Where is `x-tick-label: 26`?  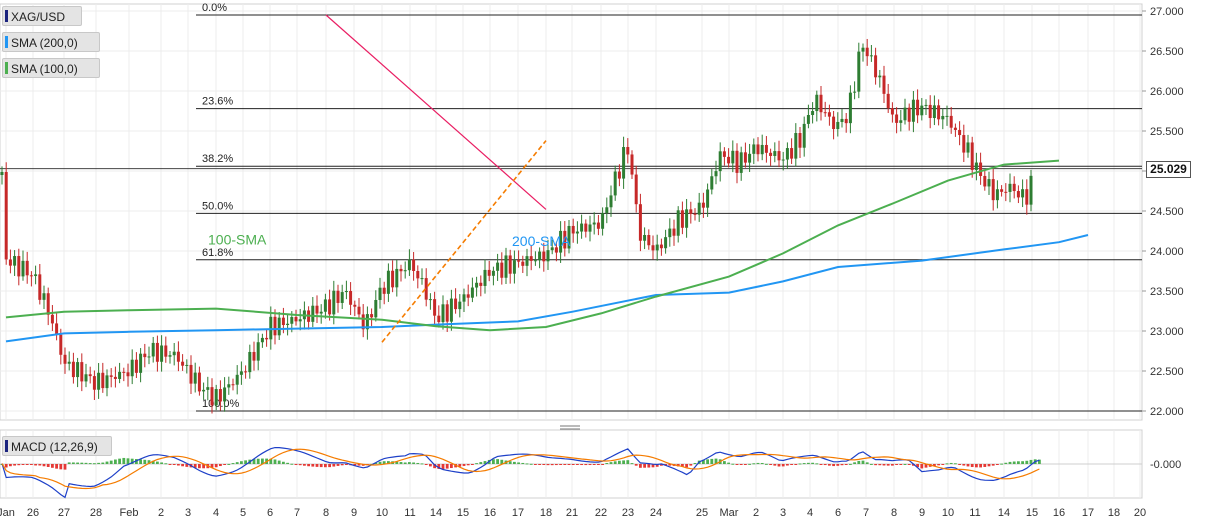
x-tick-label: 26 is located at coordinates (33, 513).